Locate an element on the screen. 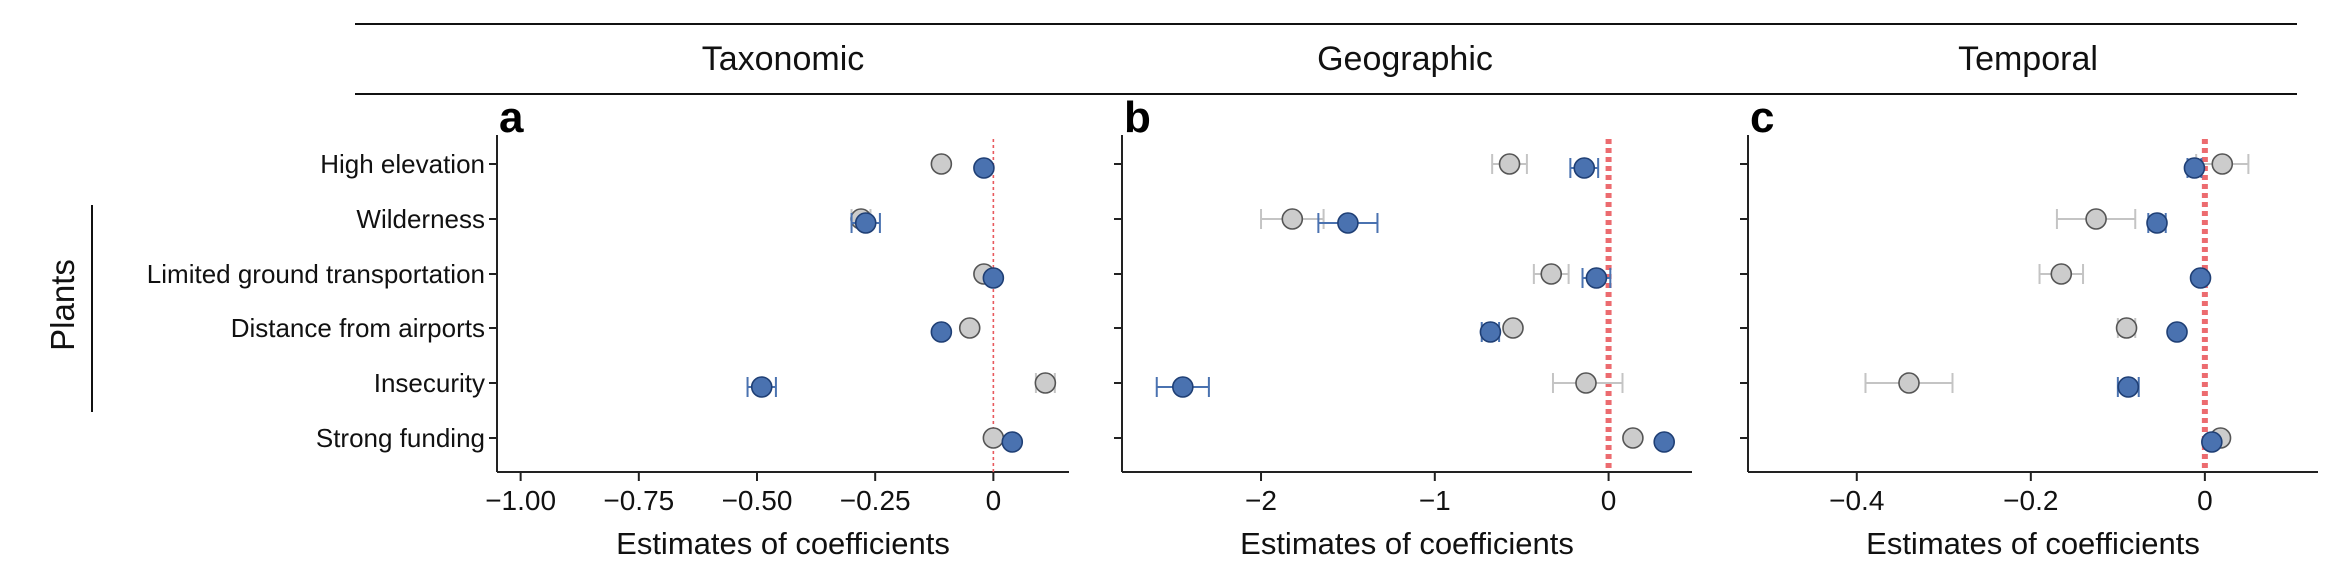 Image resolution: width=2348 pixels, height=576 pixels. header-band is located at coordinates (1326, 59).